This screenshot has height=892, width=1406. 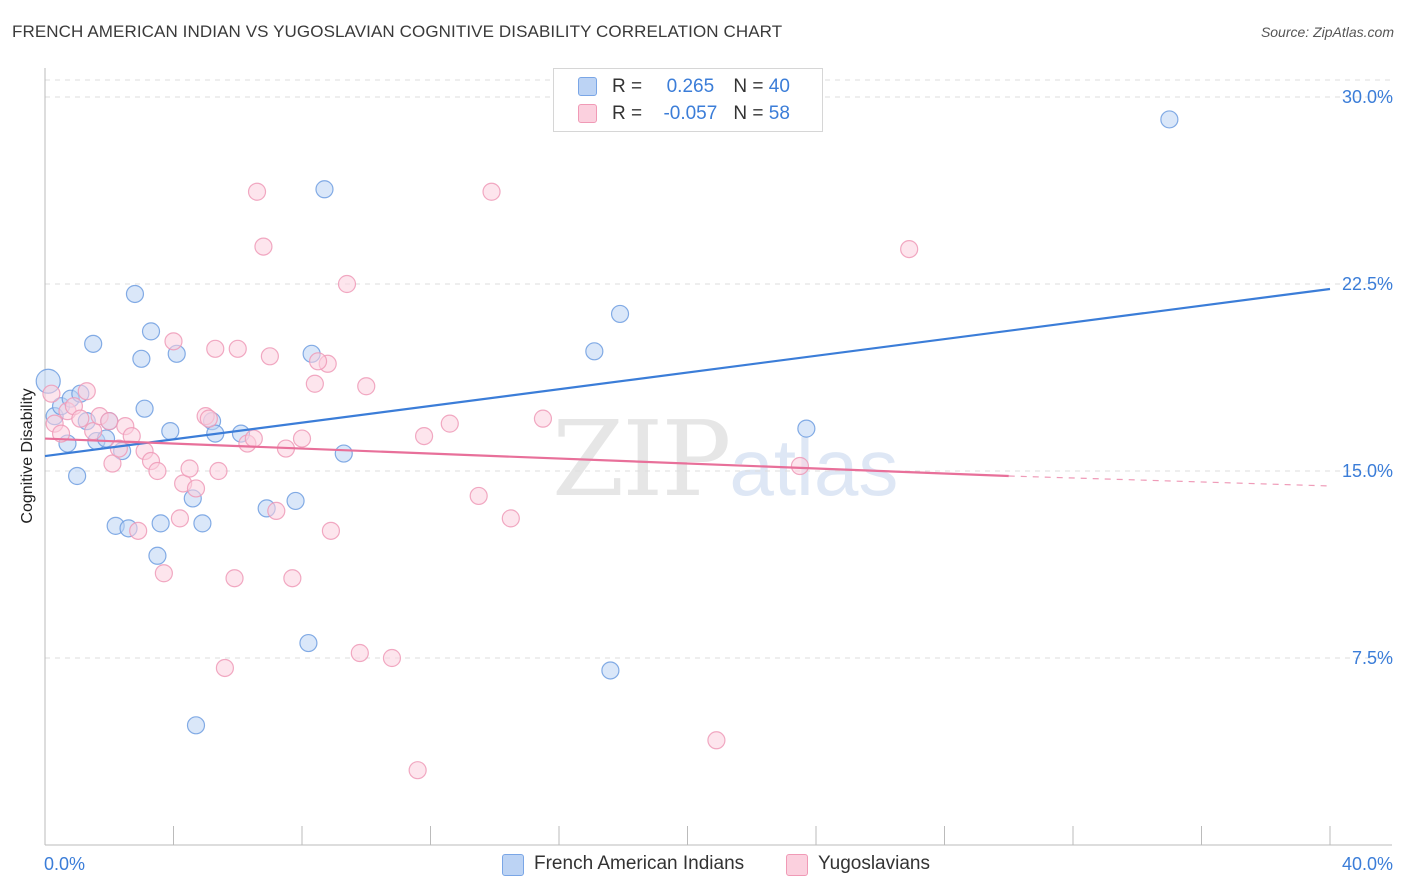 What do you see at coordinates (874, 863) in the screenshot?
I see `legend-label: Yugoslavians` at bounding box center [874, 863].